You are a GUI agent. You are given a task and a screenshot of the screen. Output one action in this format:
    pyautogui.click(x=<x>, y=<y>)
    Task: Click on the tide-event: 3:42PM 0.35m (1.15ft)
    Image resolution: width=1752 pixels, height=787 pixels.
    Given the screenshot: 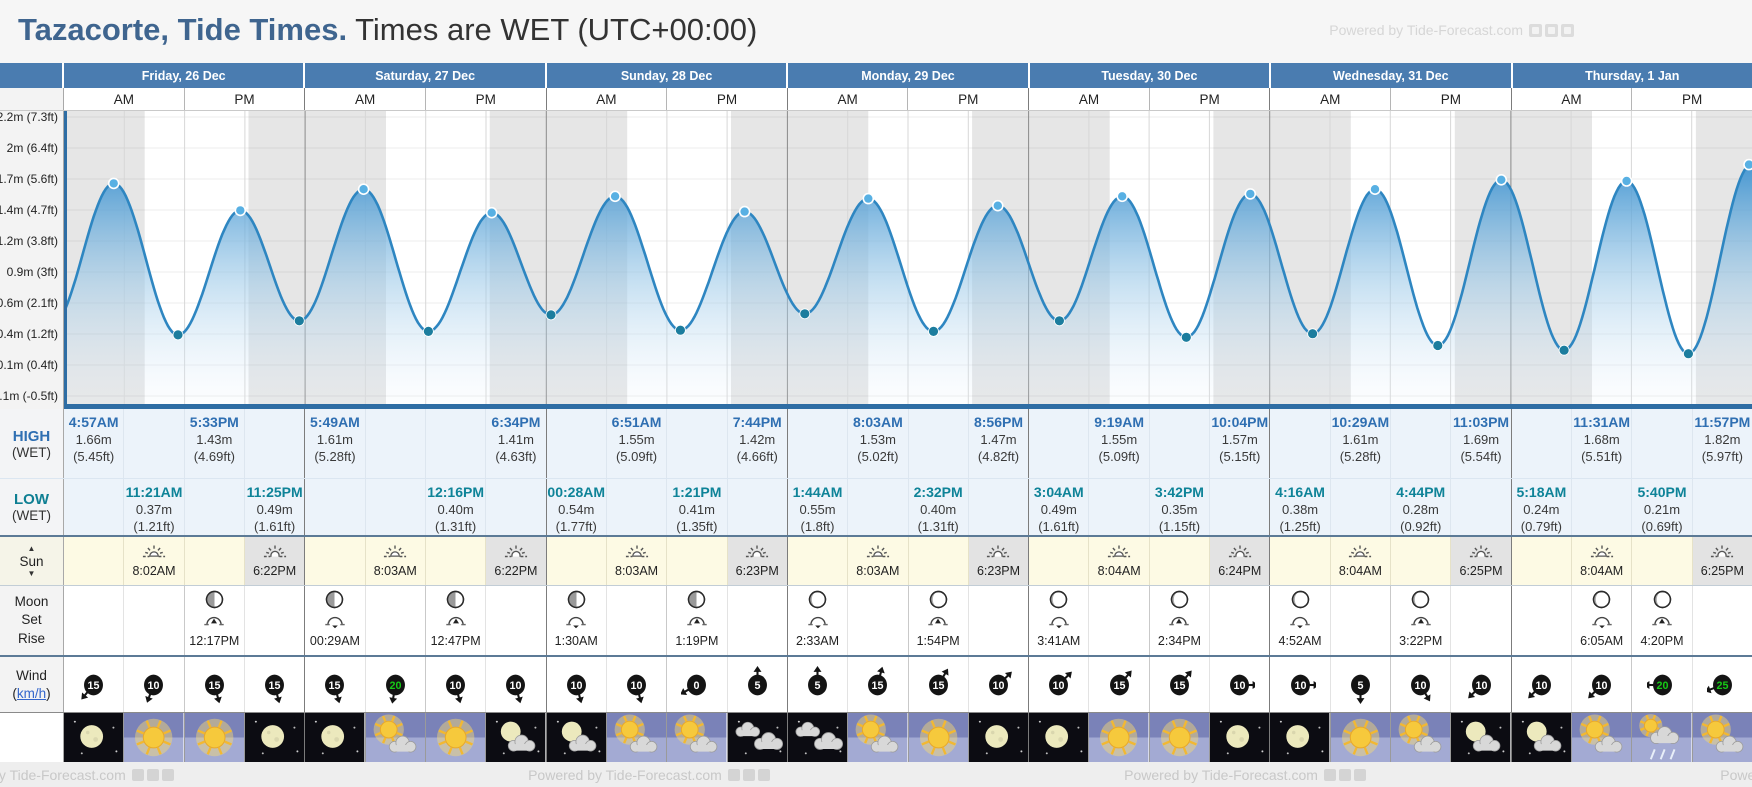 What is the action you would take?
    pyautogui.click(x=1179, y=507)
    